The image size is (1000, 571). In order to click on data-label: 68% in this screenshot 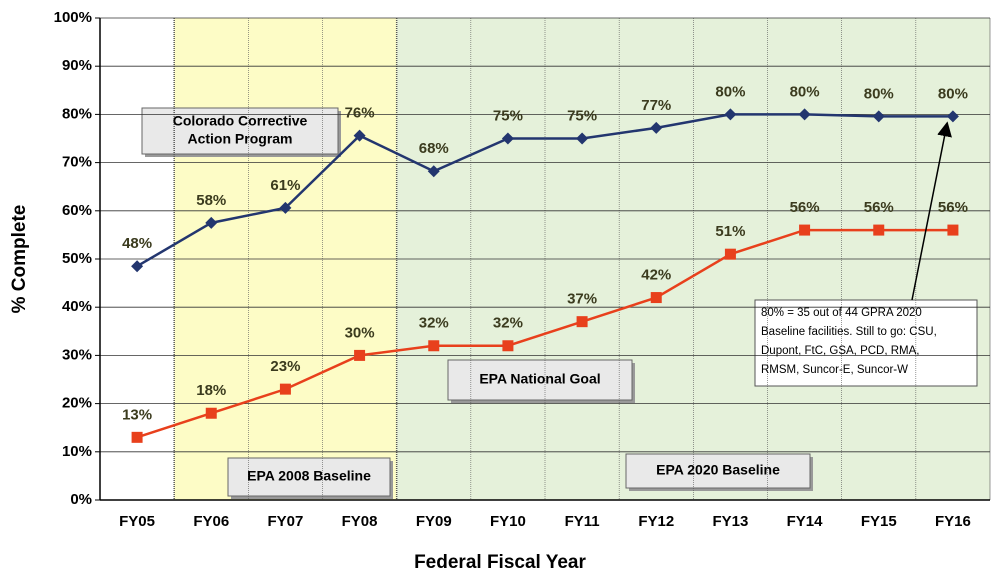, I will do `click(434, 148)`.